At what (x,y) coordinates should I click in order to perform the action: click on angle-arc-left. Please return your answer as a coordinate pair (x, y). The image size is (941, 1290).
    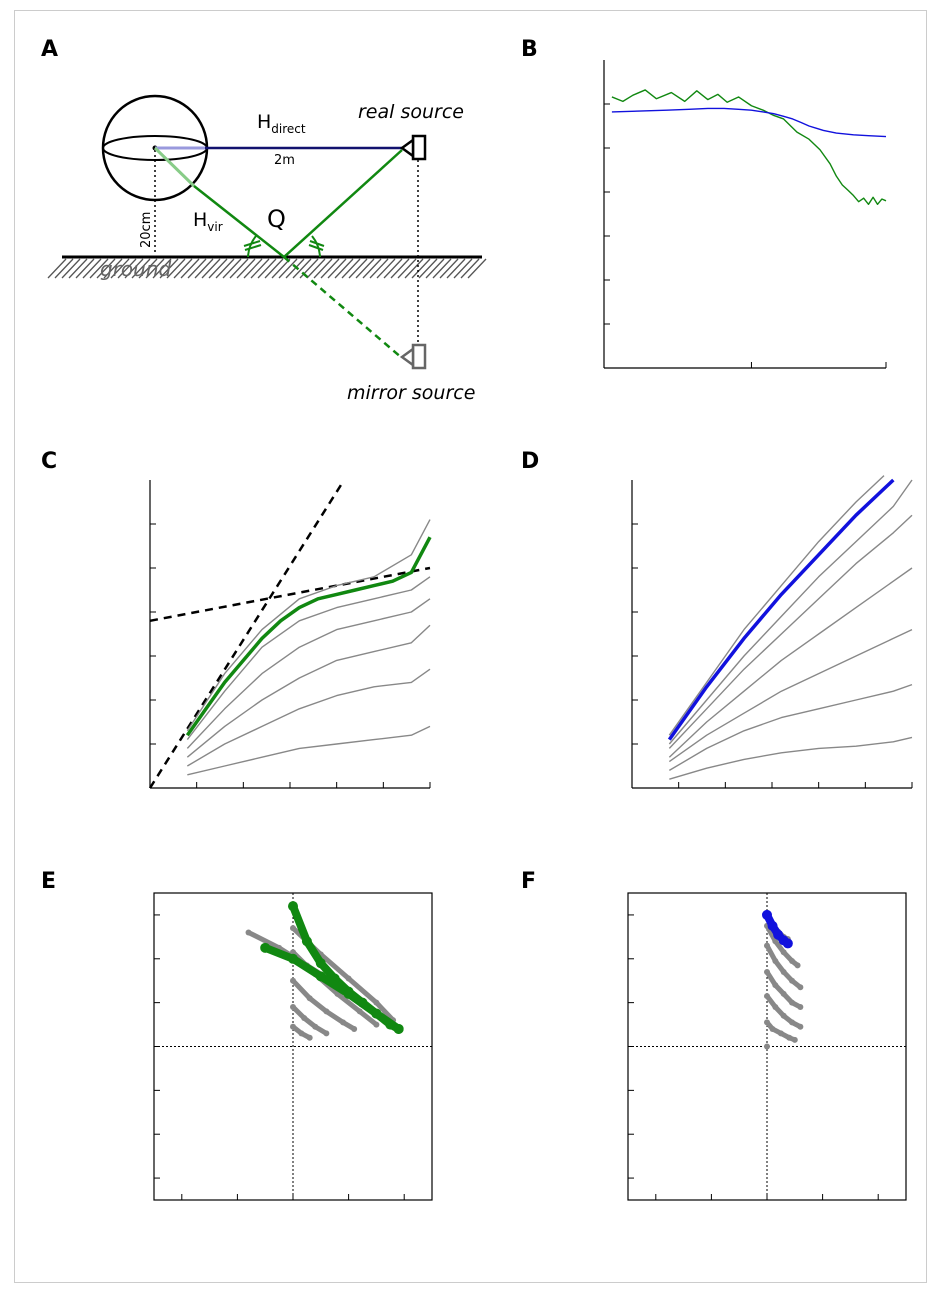
    Looking at the image, I should click on (252, 246).